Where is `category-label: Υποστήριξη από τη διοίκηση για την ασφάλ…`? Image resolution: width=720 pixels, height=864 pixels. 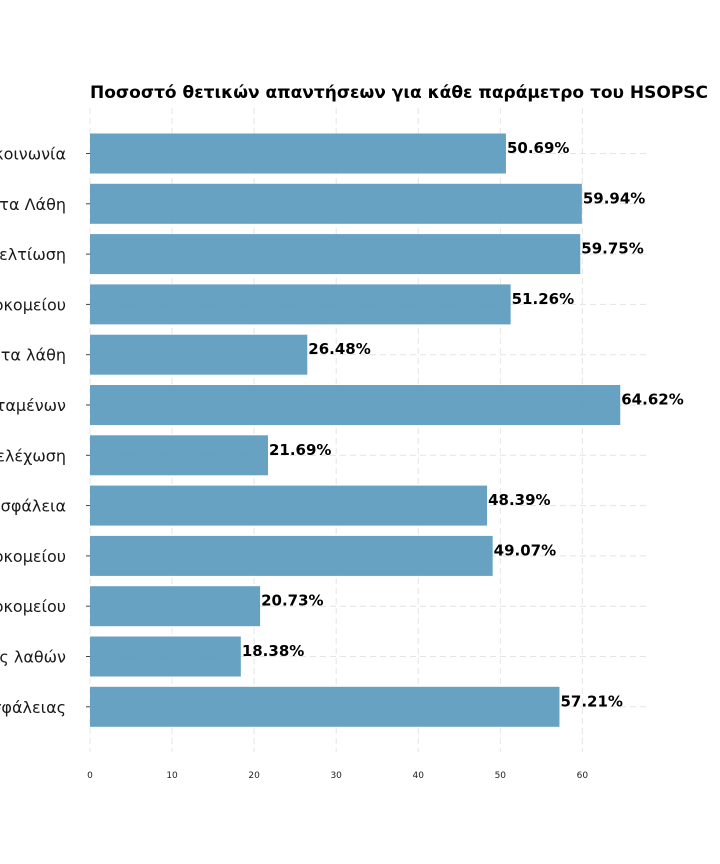
category-label: Υποστήριξη από τη διοίκηση για την ασφάλ… is located at coordinates (33, 506).